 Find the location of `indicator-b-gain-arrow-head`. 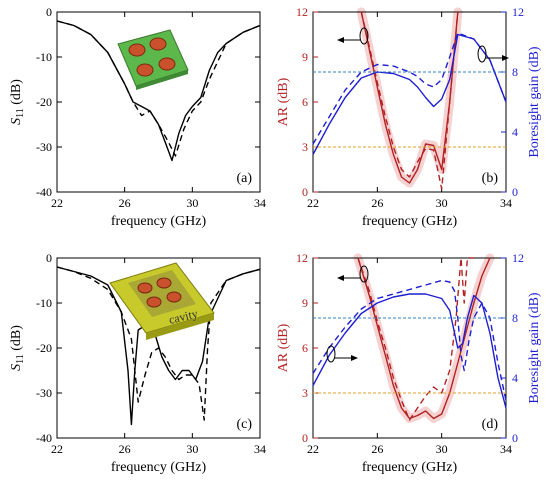

indicator-b-gain-arrow-head is located at coordinates (505, 58).